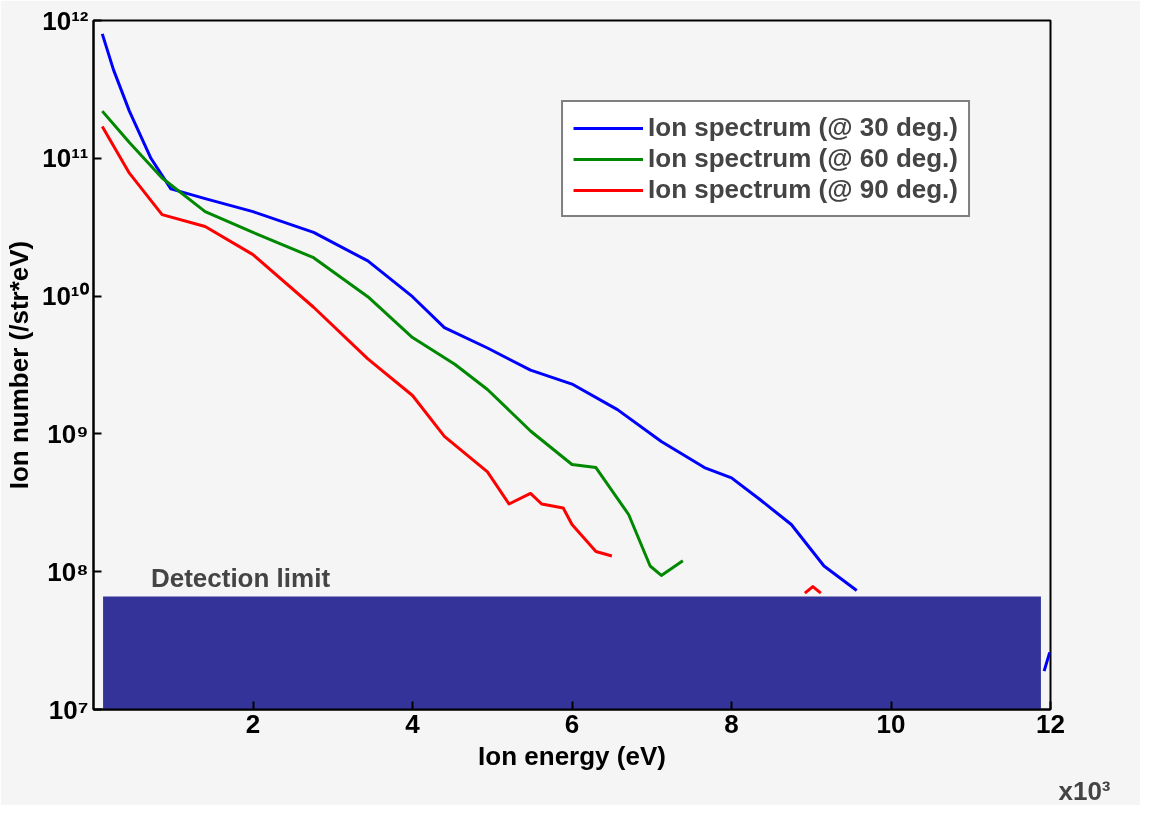 This screenshot has height=815, width=1152. Describe the element at coordinates (572, 755) in the screenshot. I see `x-axis-title: Ion energy (eV)` at that location.